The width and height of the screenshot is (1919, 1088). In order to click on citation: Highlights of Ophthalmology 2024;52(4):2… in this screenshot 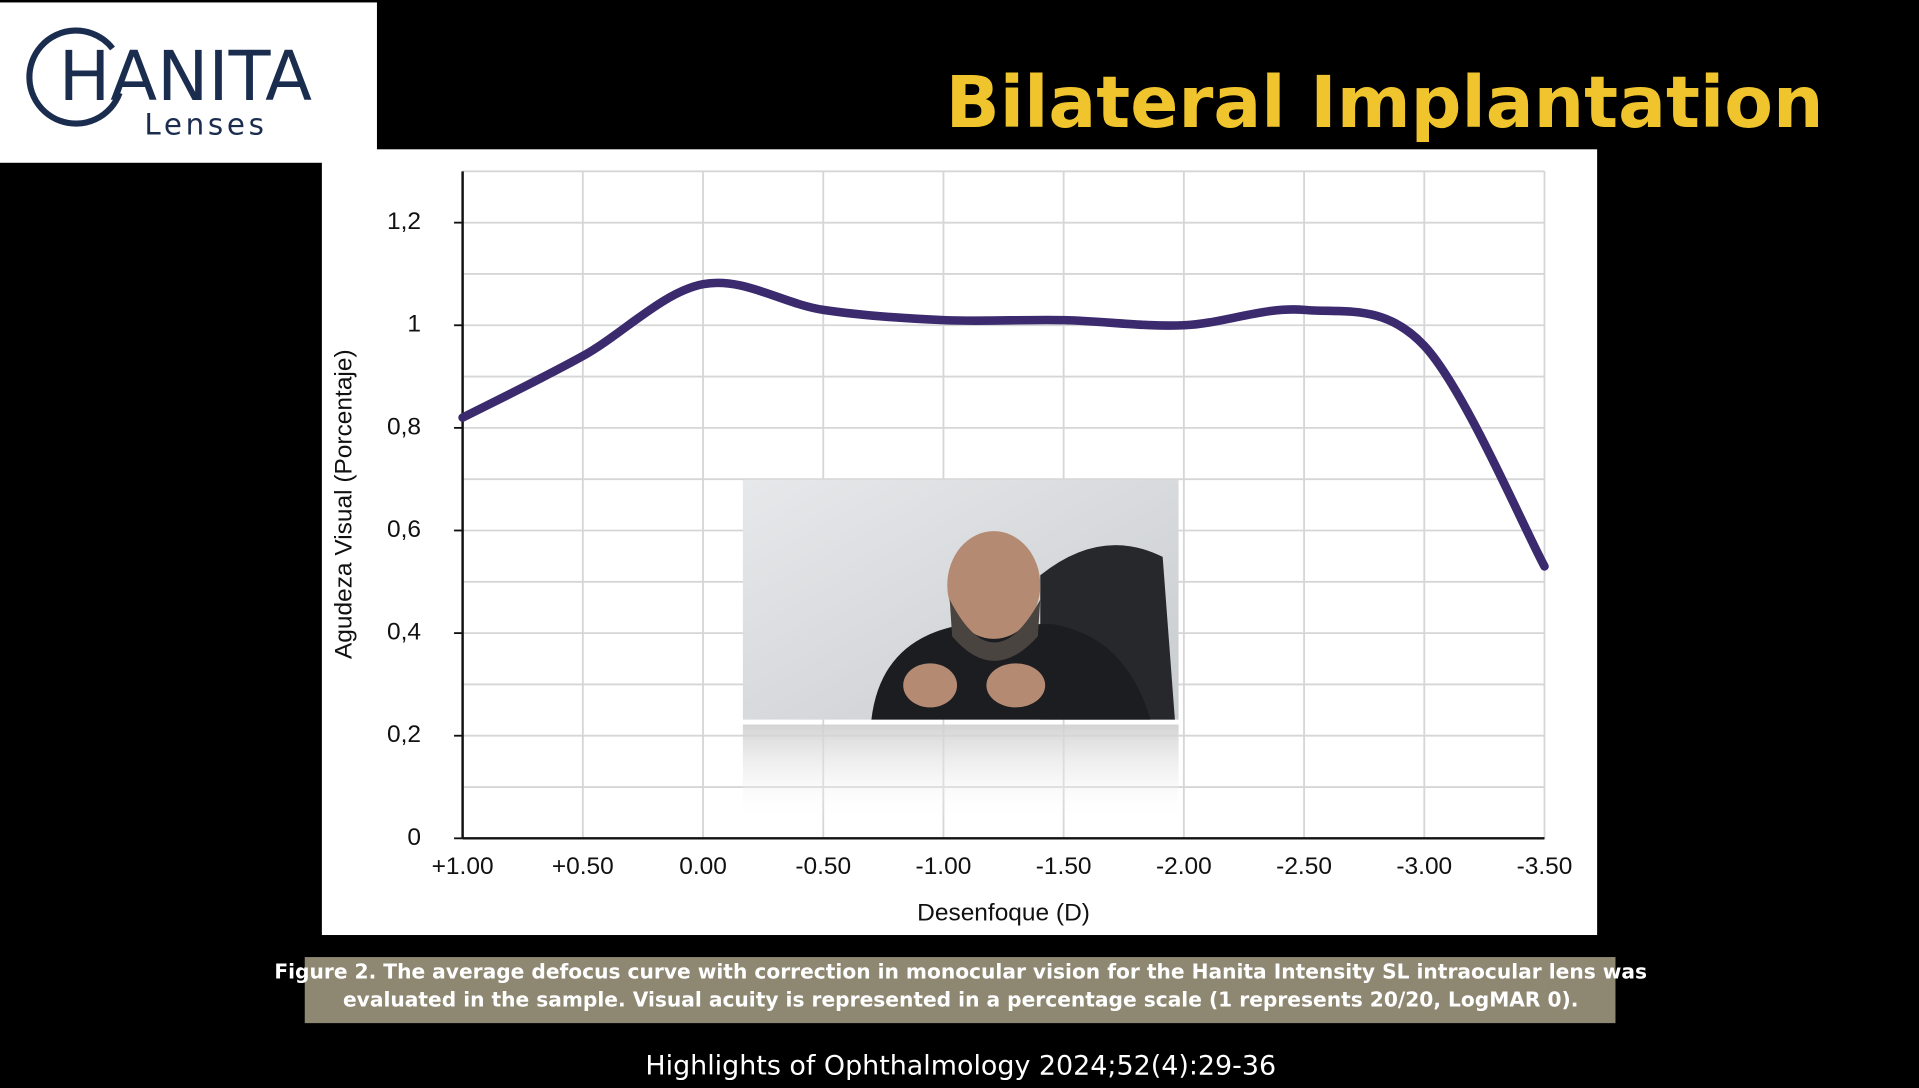, I will do `click(960, 1066)`.